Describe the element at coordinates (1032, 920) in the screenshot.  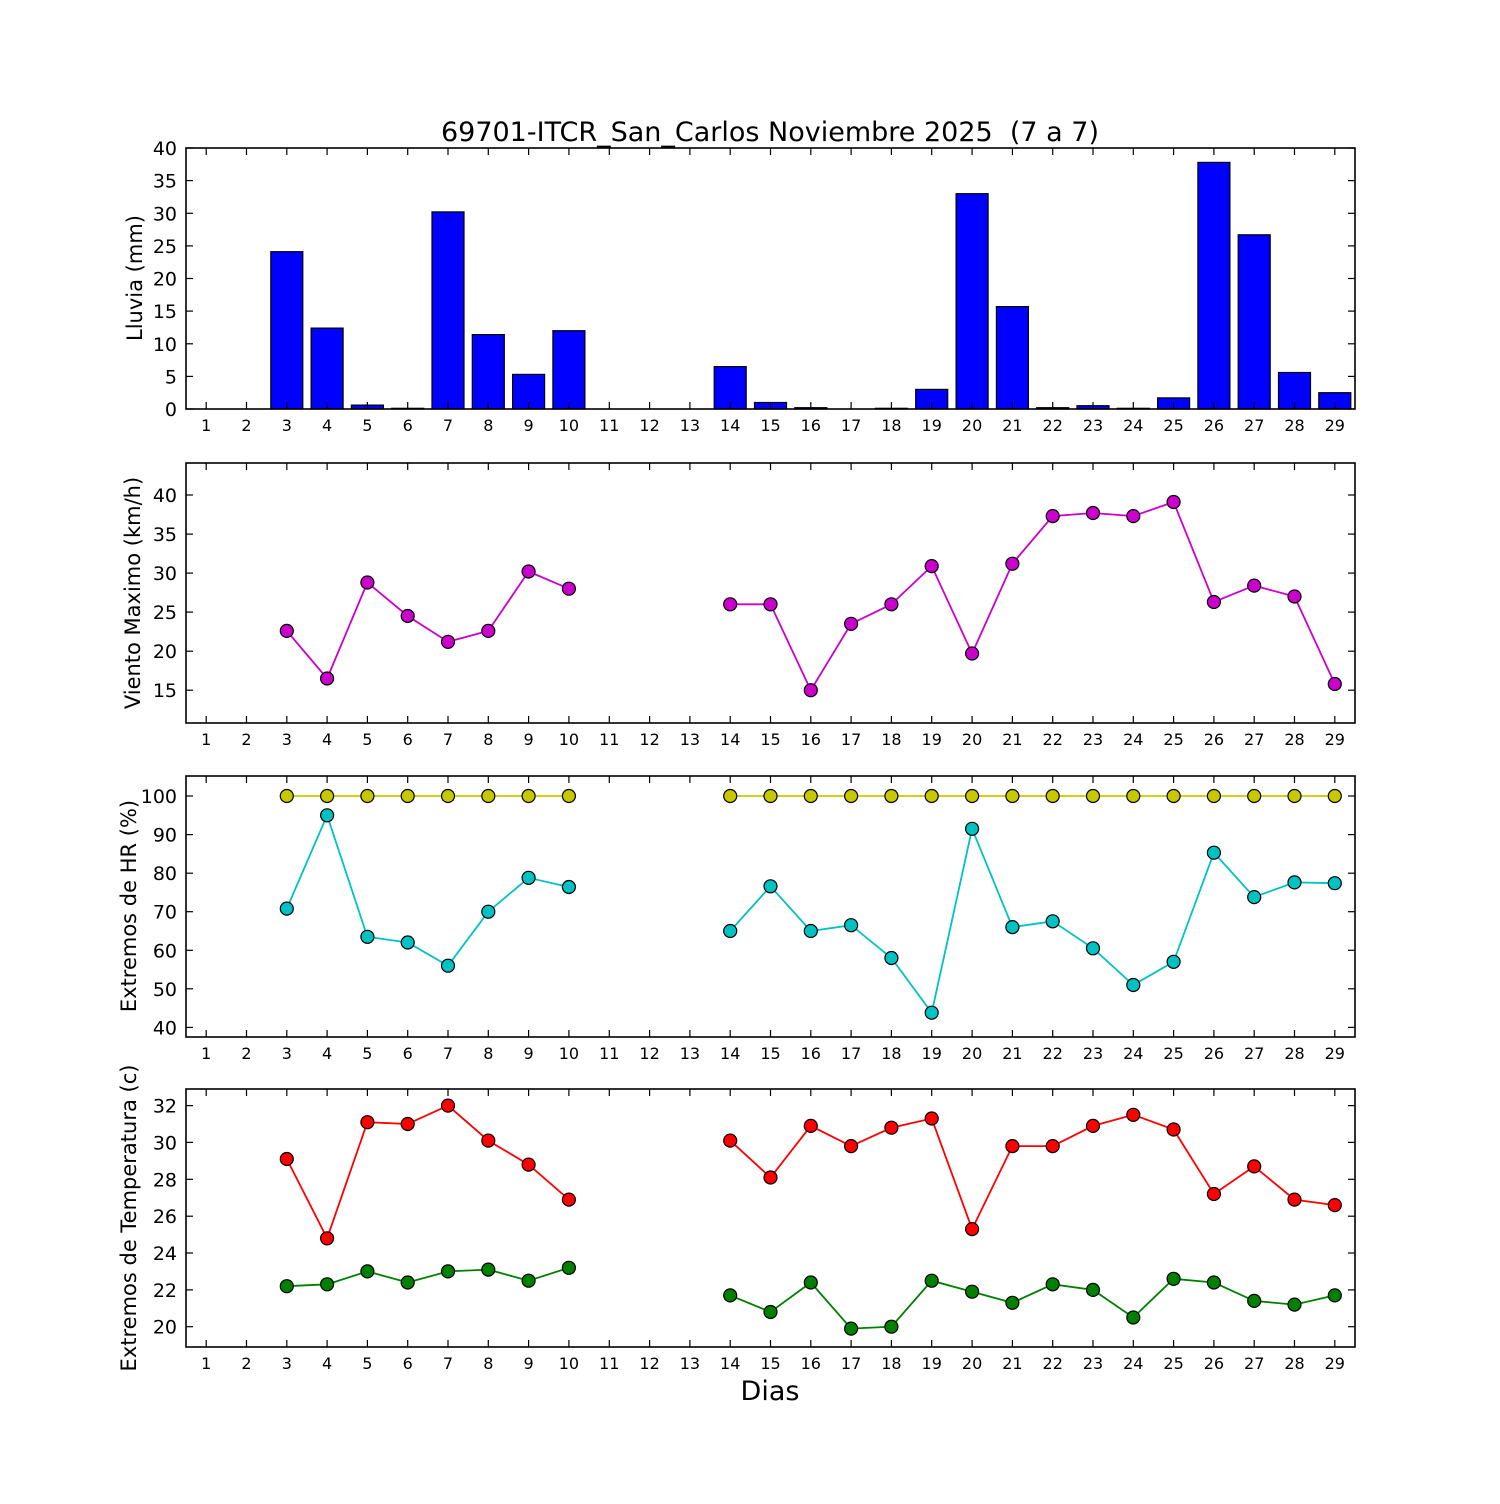
I see `hr-minima-line` at that location.